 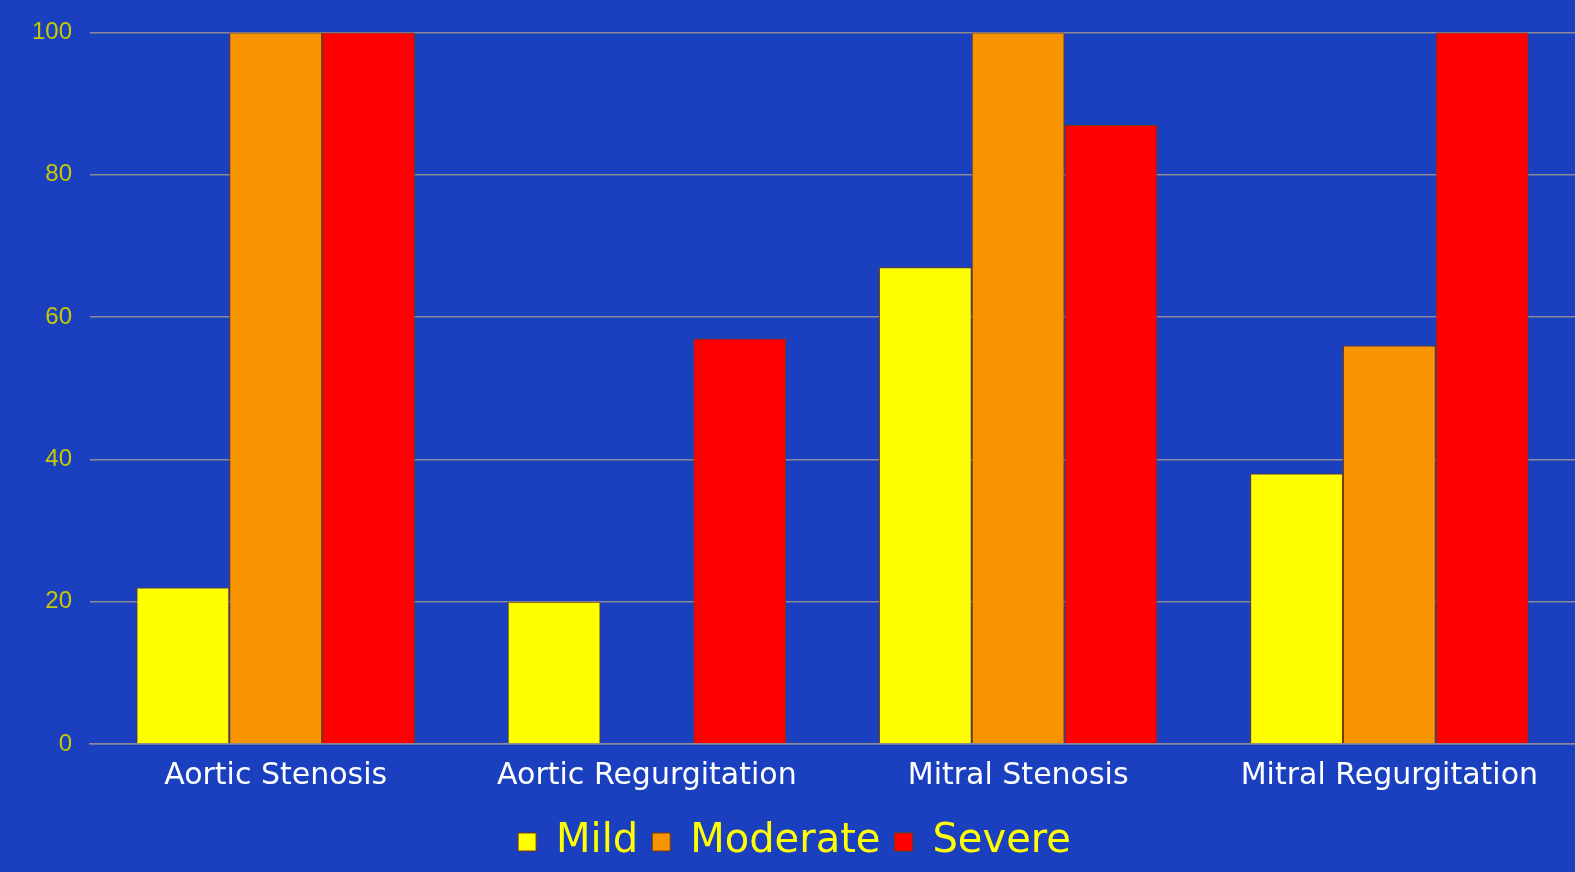 I want to click on y-tick-label: 80, so click(x=59, y=173).